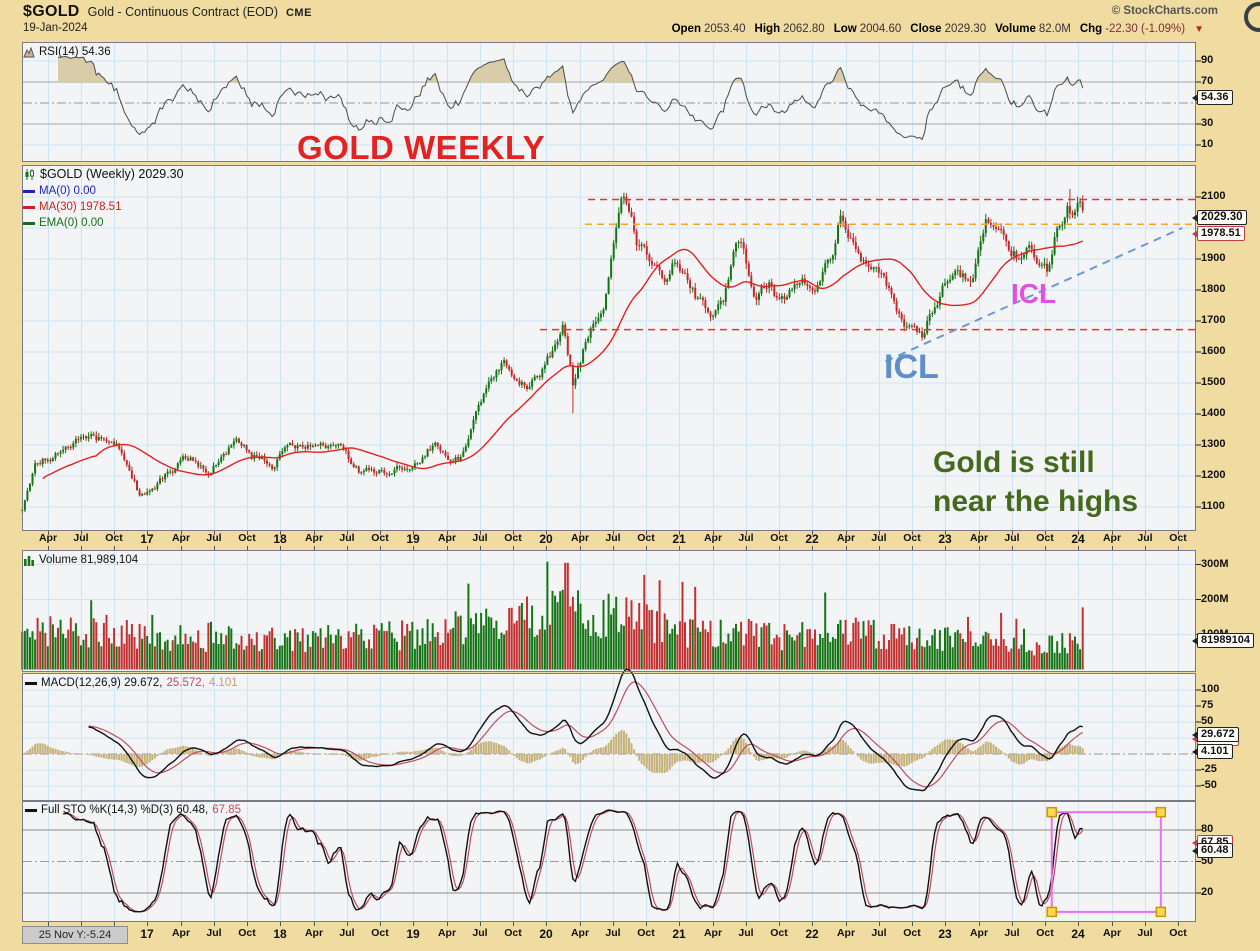 The height and width of the screenshot is (951, 1260). What do you see at coordinates (67, 191) in the screenshot?
I see `price-legend-label: MA(0) 0.00` at bounding box center [67, 191].